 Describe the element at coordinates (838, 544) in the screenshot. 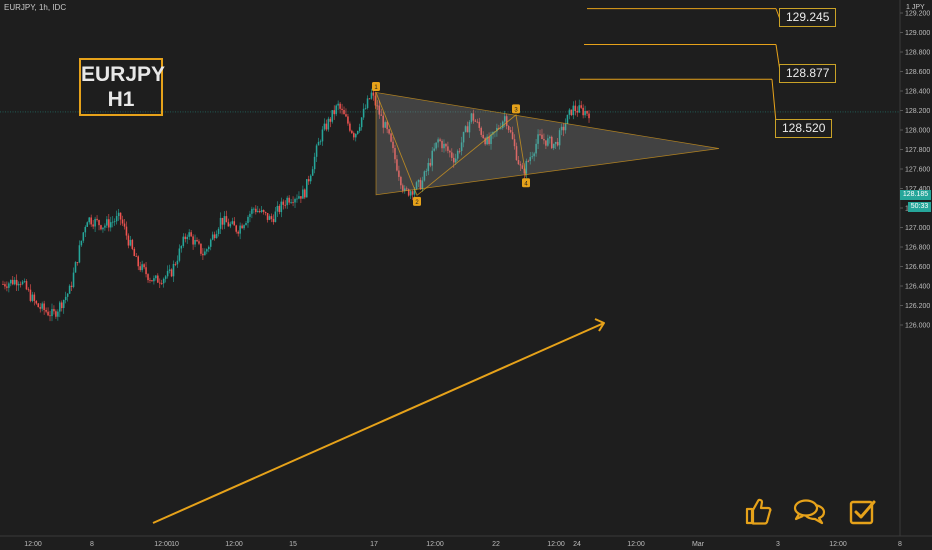

I see `x-tick-label: 12:00` at that location.